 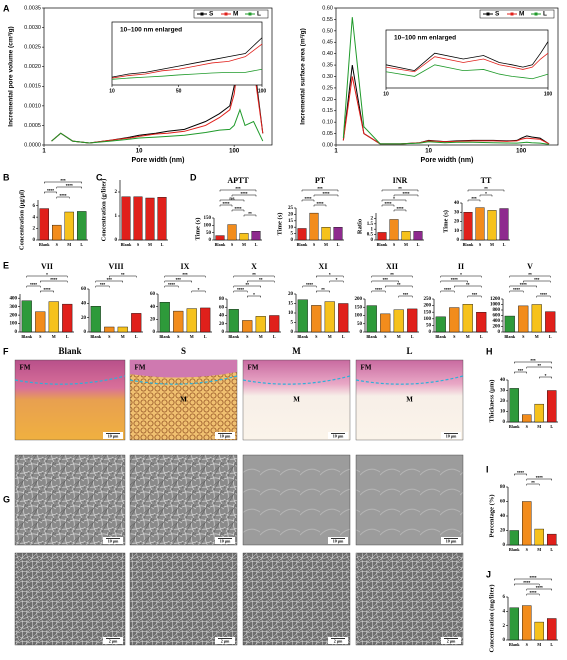 What do you see at coordinates (303, 76) in the screenshot?
I see `y-axis-label: Incremental surface area (m²/g)` at bounding box center [303, 76].